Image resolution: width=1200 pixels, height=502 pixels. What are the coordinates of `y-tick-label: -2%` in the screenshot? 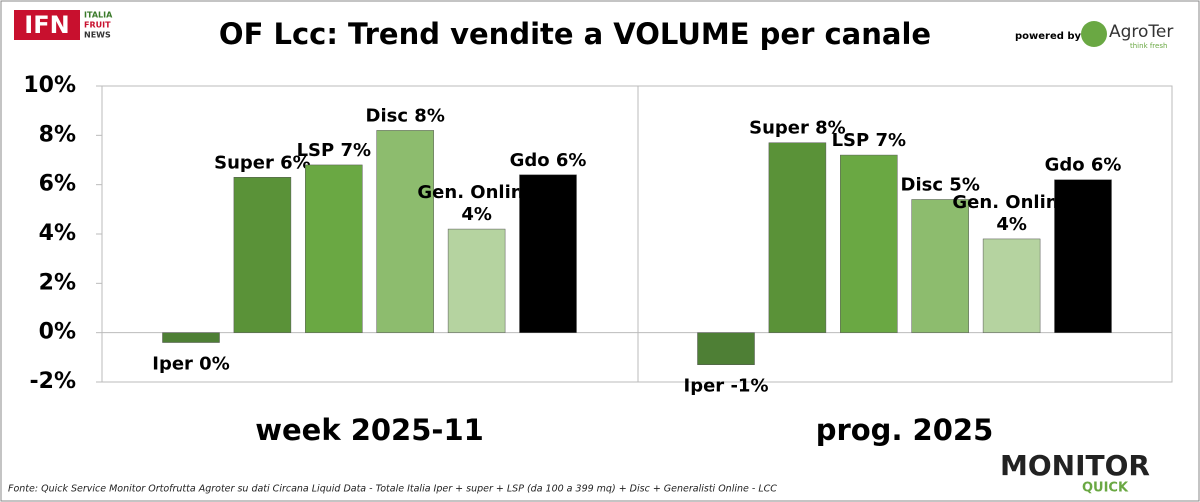 It's located at (53, 381).